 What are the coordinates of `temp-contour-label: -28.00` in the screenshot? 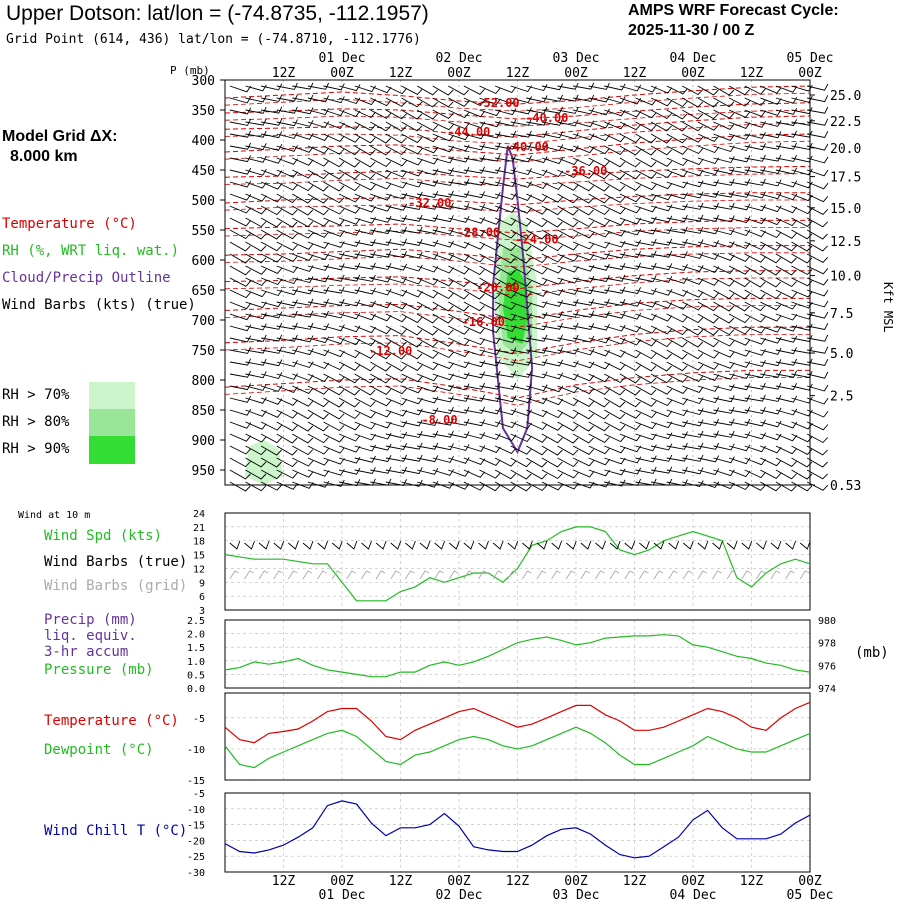 It's located at (478, 232).